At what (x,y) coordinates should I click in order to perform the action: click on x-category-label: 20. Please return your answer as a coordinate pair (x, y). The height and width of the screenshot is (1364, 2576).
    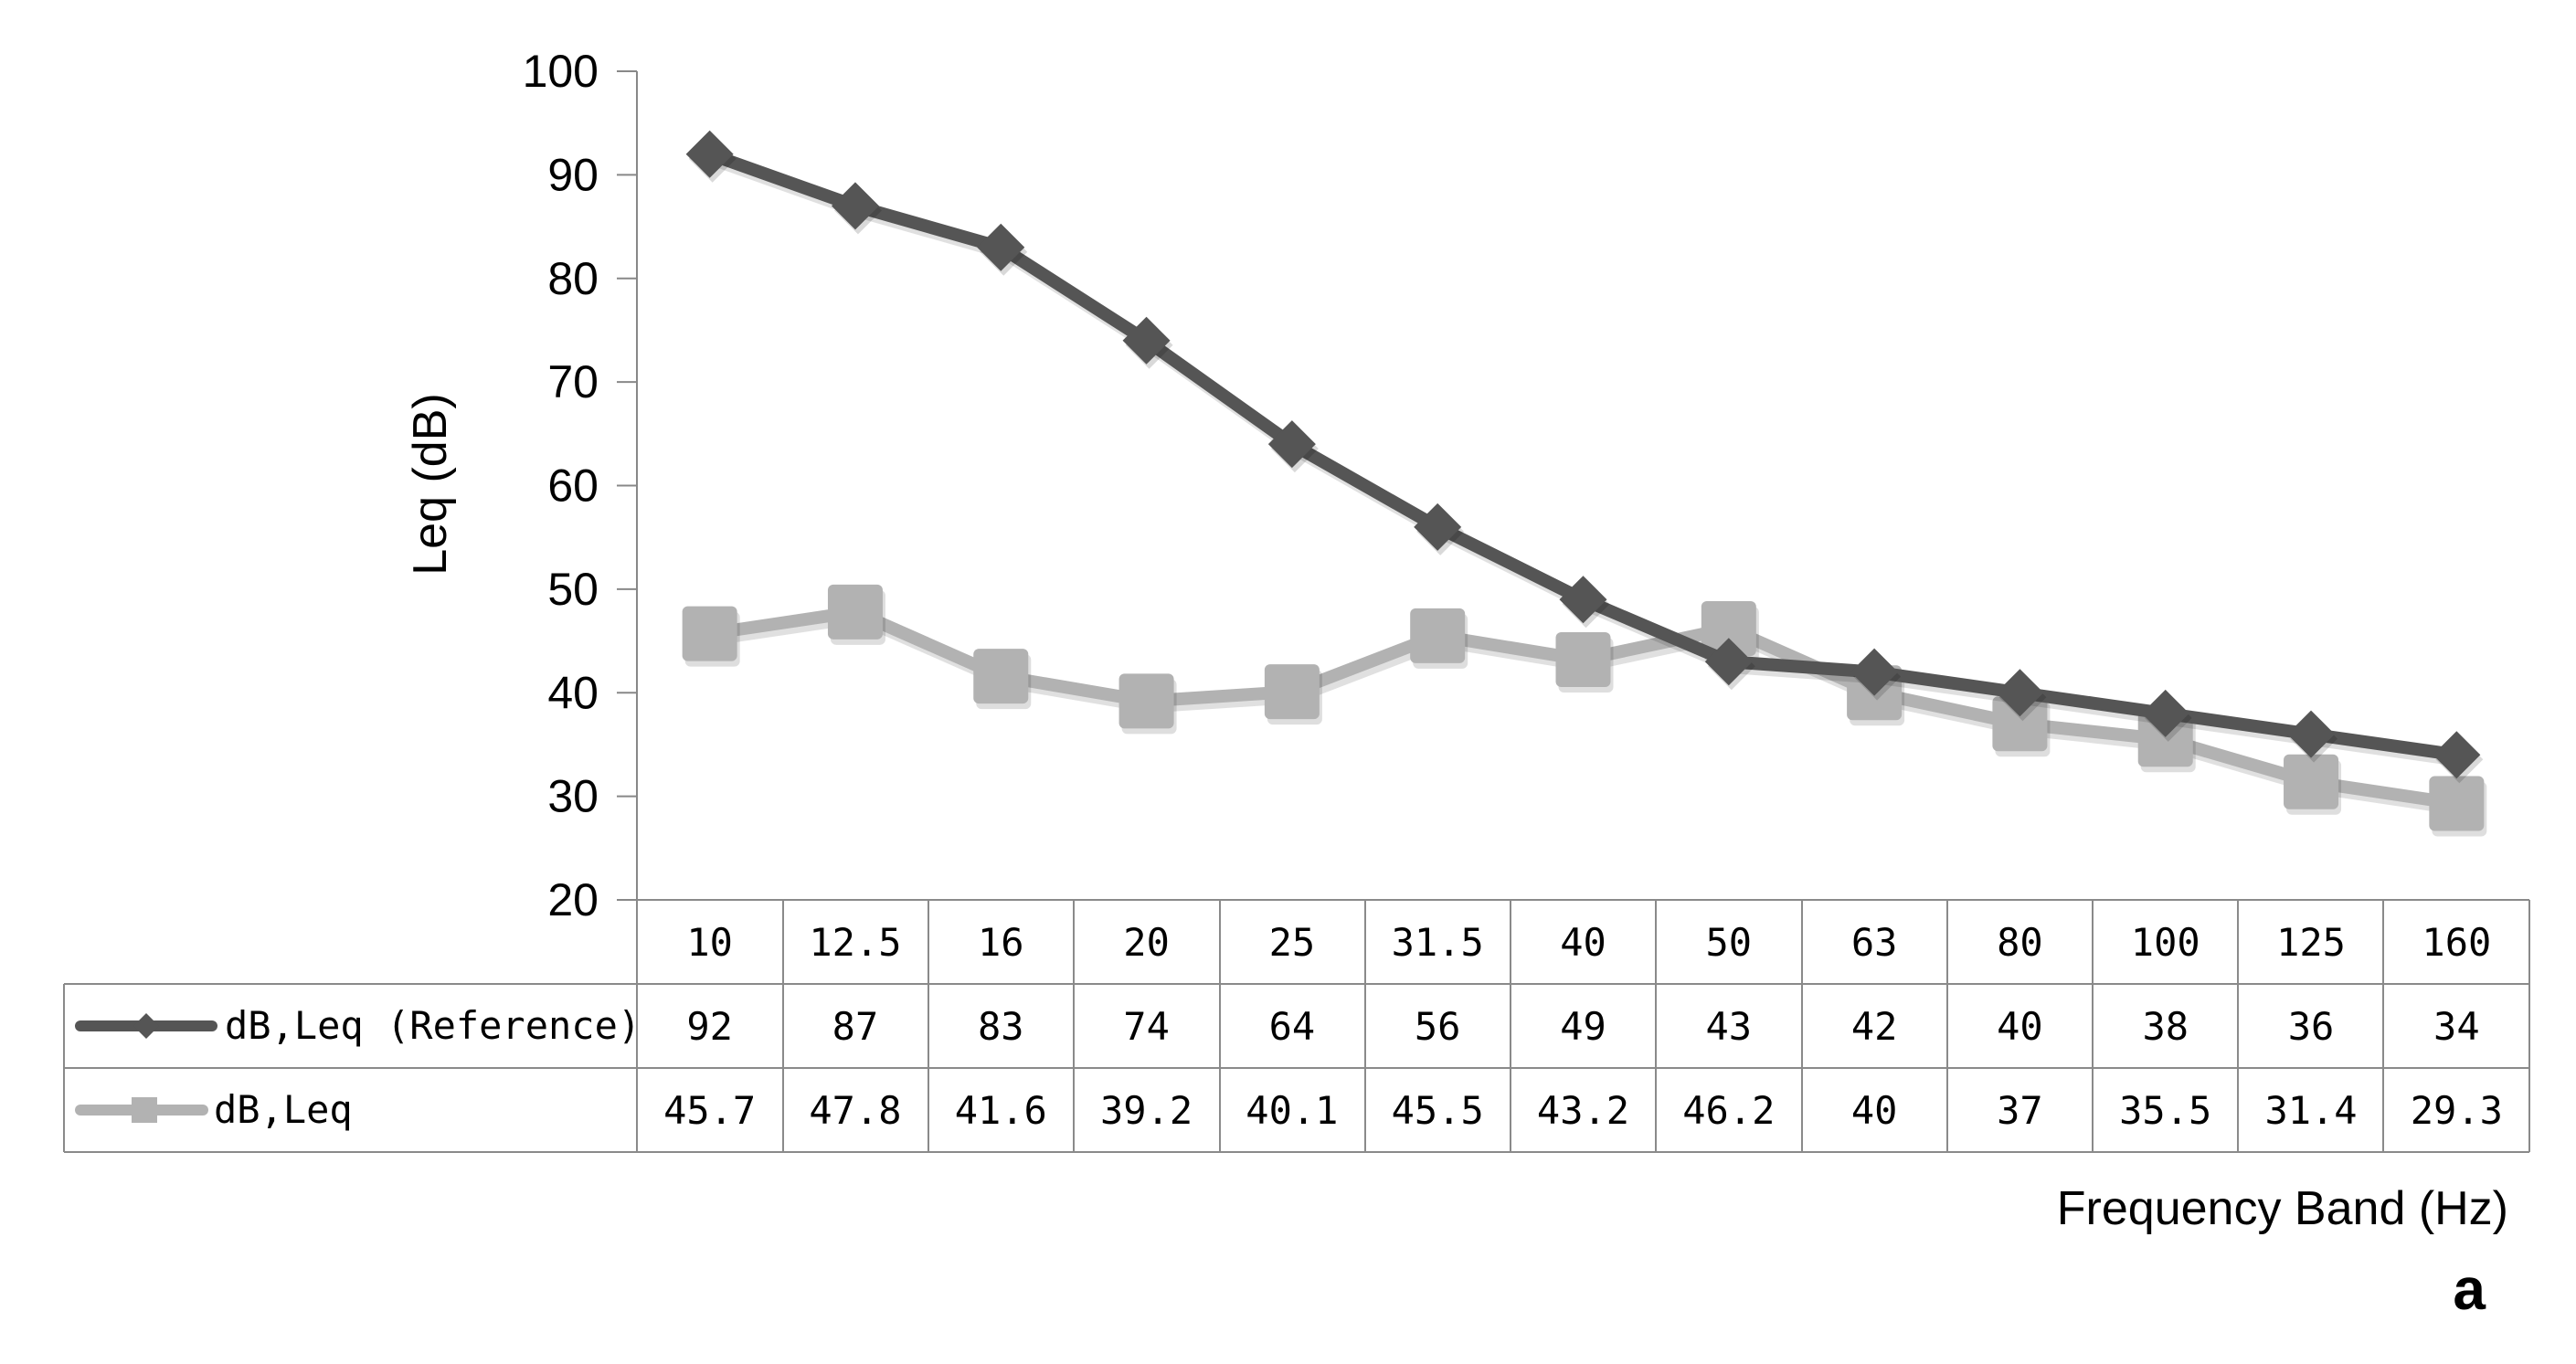
    Looking at the image, I should click on (1146, 942).